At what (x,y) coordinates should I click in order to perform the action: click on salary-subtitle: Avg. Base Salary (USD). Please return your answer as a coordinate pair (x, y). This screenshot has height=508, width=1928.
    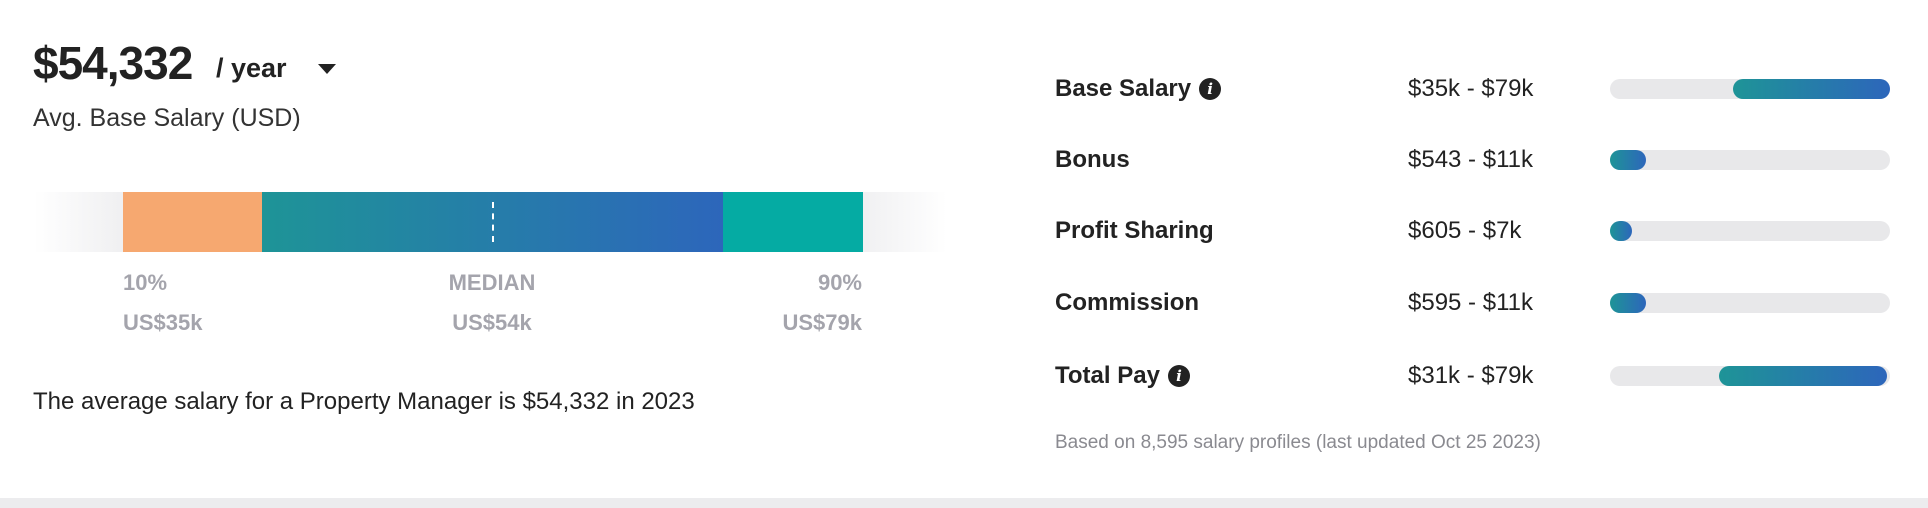
    Looking at the image, I should click on (167, 118).